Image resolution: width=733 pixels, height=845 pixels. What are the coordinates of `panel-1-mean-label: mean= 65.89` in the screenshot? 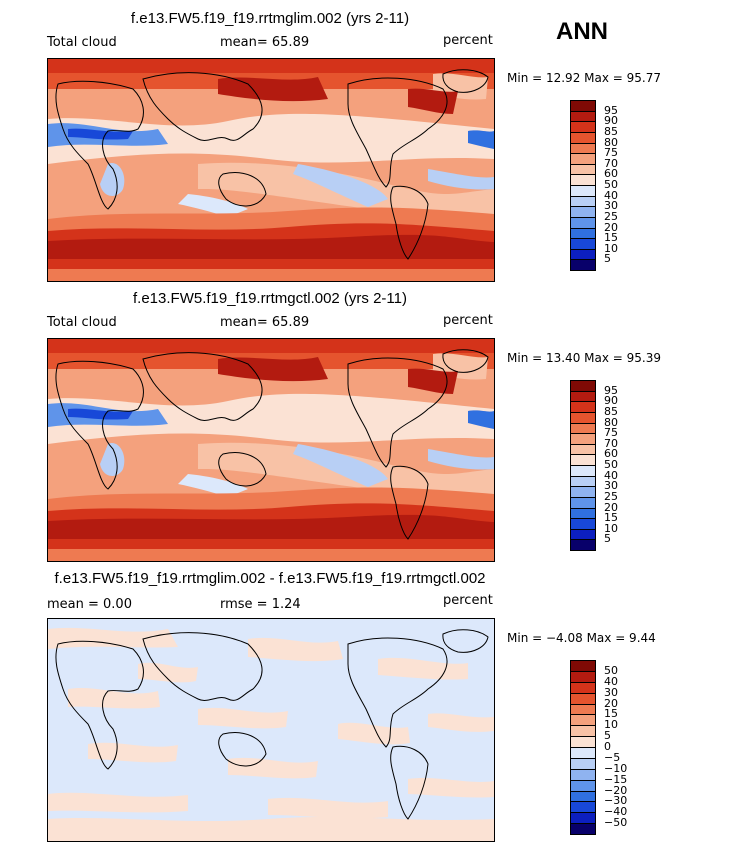 It's located at (265, 42).